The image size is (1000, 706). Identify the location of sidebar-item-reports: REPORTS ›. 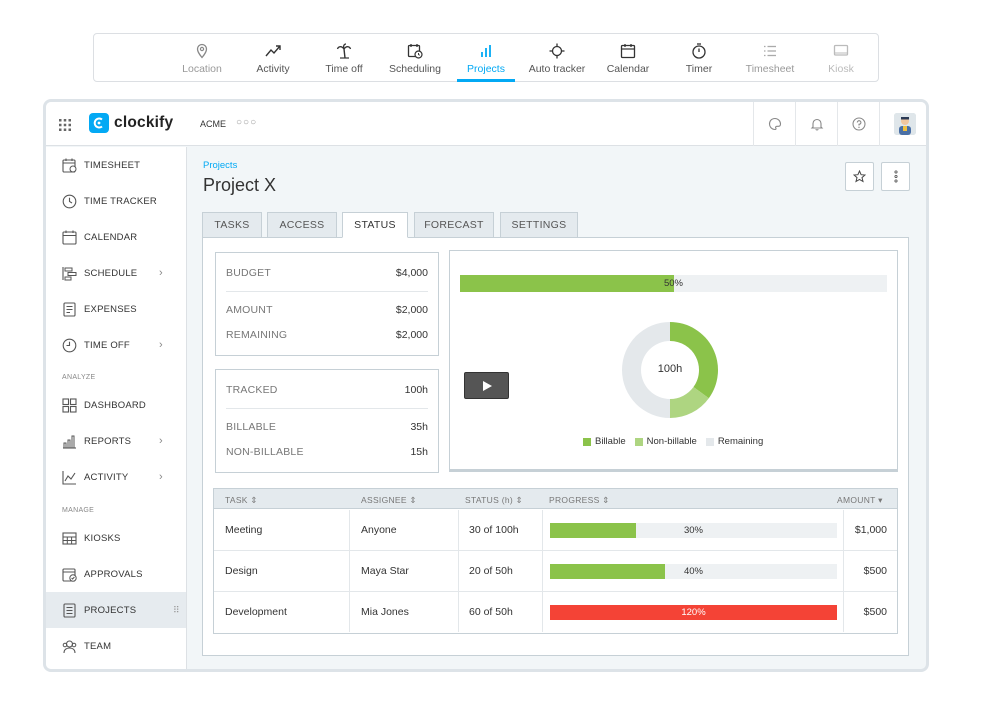
(116, 441).